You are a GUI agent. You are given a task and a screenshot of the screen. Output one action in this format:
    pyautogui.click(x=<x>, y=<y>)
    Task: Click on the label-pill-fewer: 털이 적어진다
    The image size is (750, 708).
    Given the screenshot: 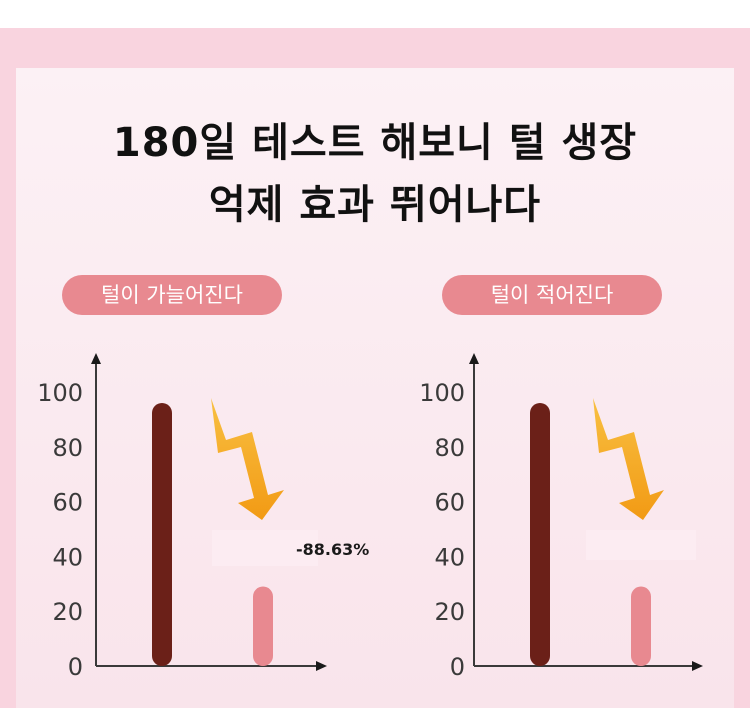 What is the action you would take?
    pyautogui.click(x=552, y=295)
    